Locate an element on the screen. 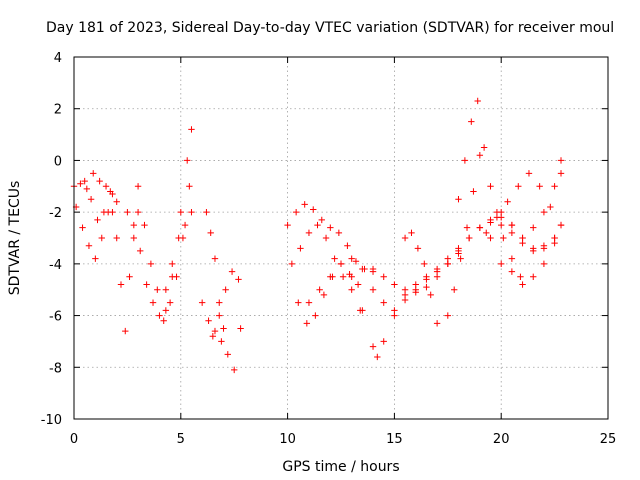  y-tick-label: 4 is located at coordinates (58, 58).